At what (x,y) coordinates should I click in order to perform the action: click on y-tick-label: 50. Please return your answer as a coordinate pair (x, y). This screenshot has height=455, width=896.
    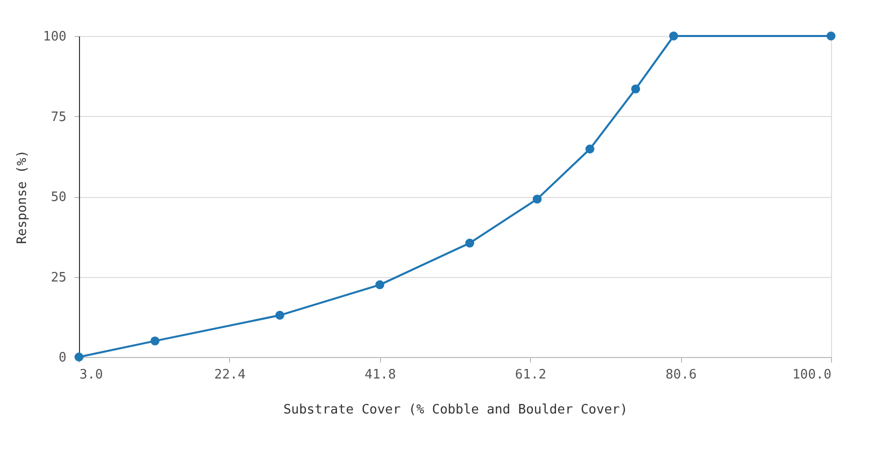
    Looking at the image, I should click on (58, 197).